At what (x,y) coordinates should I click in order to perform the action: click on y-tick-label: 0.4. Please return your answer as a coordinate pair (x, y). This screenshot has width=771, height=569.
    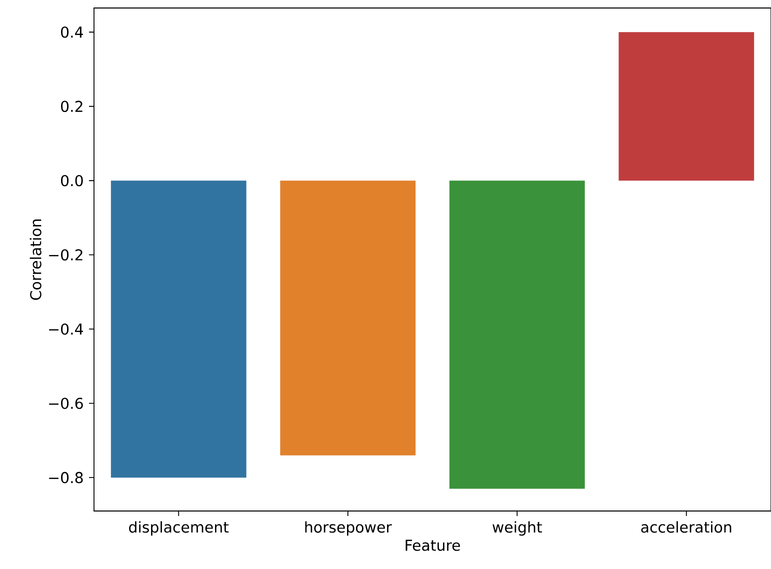
    Looking at the image, I should click on (72, 32).